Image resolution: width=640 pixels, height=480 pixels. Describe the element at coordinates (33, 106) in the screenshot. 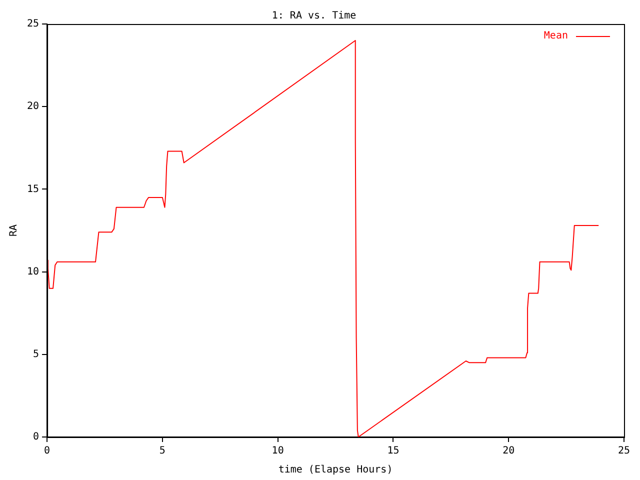

I see `y-tick-label: 20` at that location.